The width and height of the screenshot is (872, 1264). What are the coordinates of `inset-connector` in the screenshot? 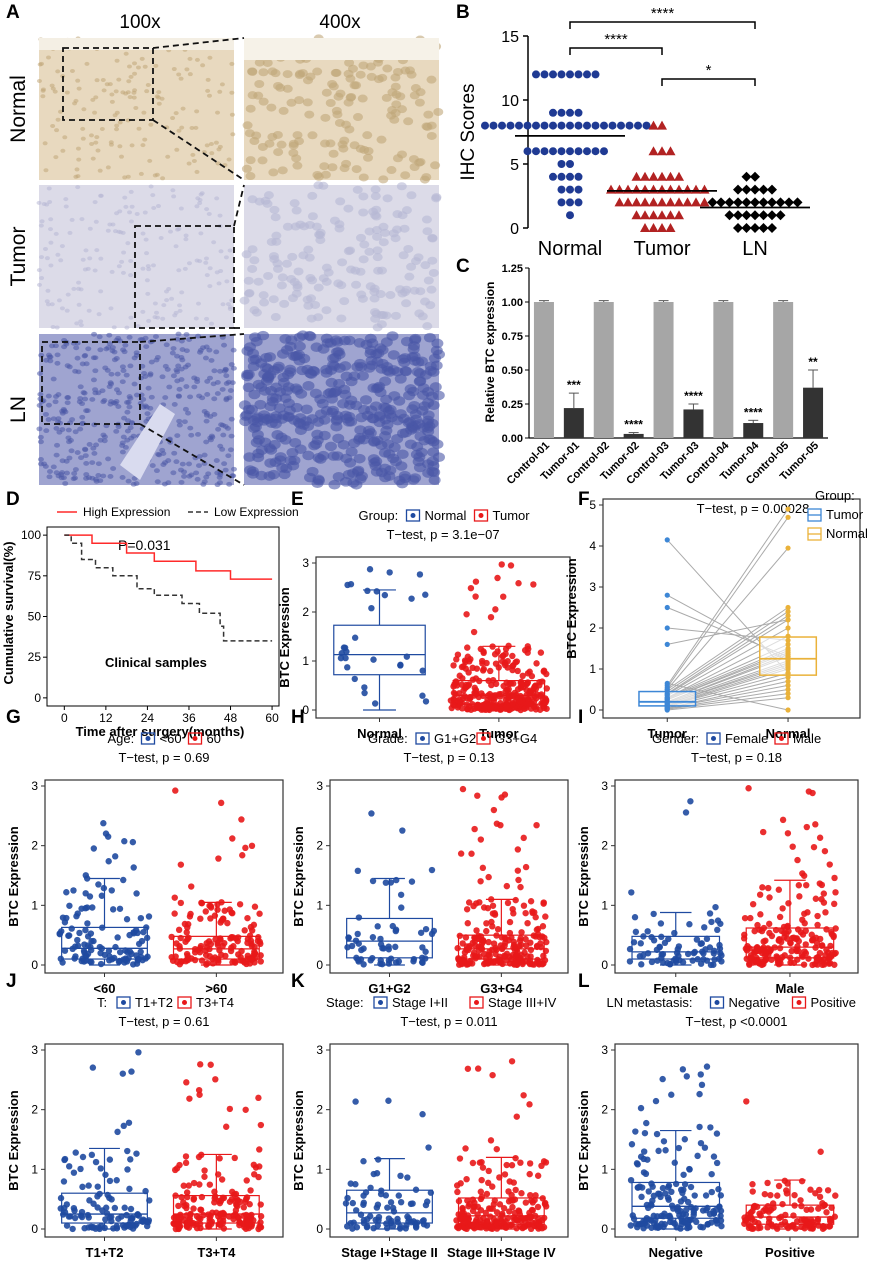 It's located at (198, 150).